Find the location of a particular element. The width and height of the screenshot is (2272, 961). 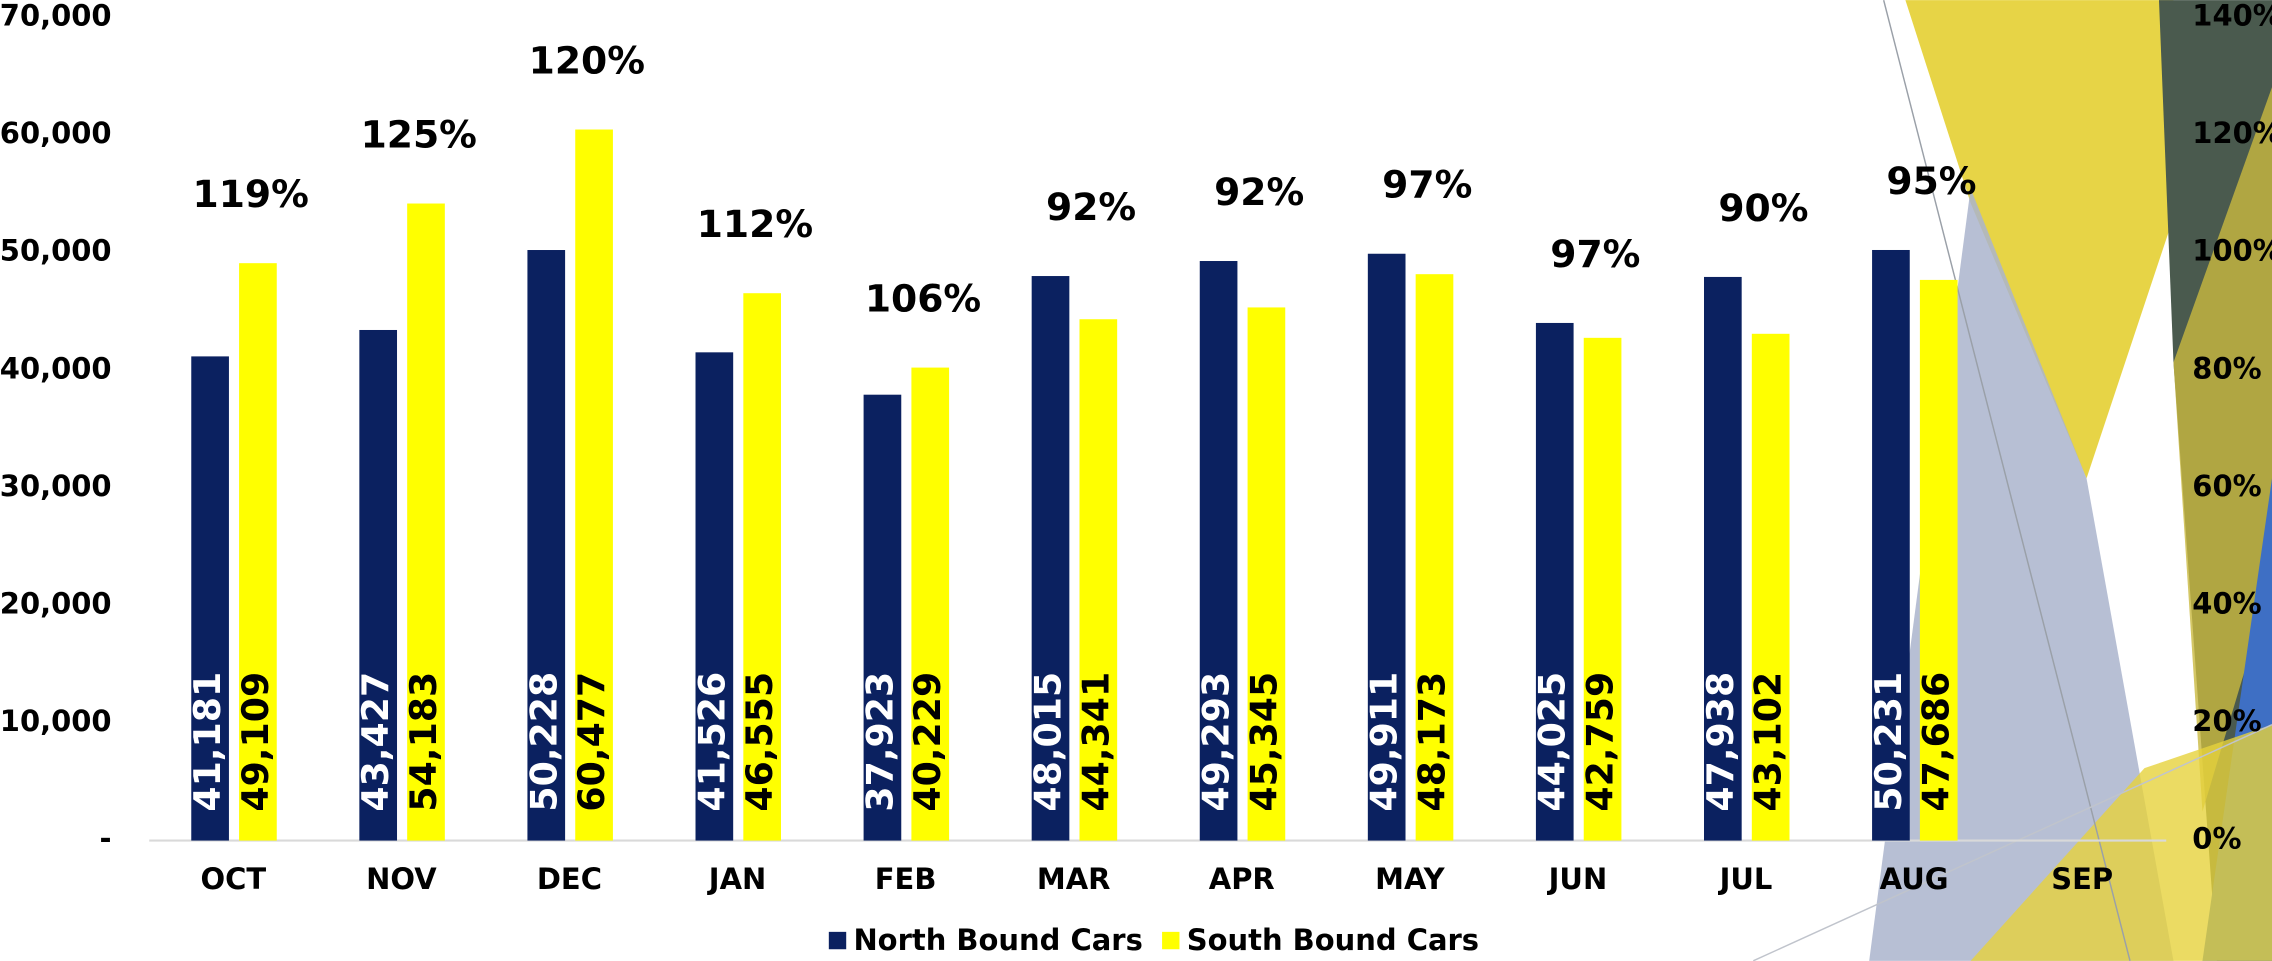

x-tick-label: AUG is located at coordinates (1914, 879).